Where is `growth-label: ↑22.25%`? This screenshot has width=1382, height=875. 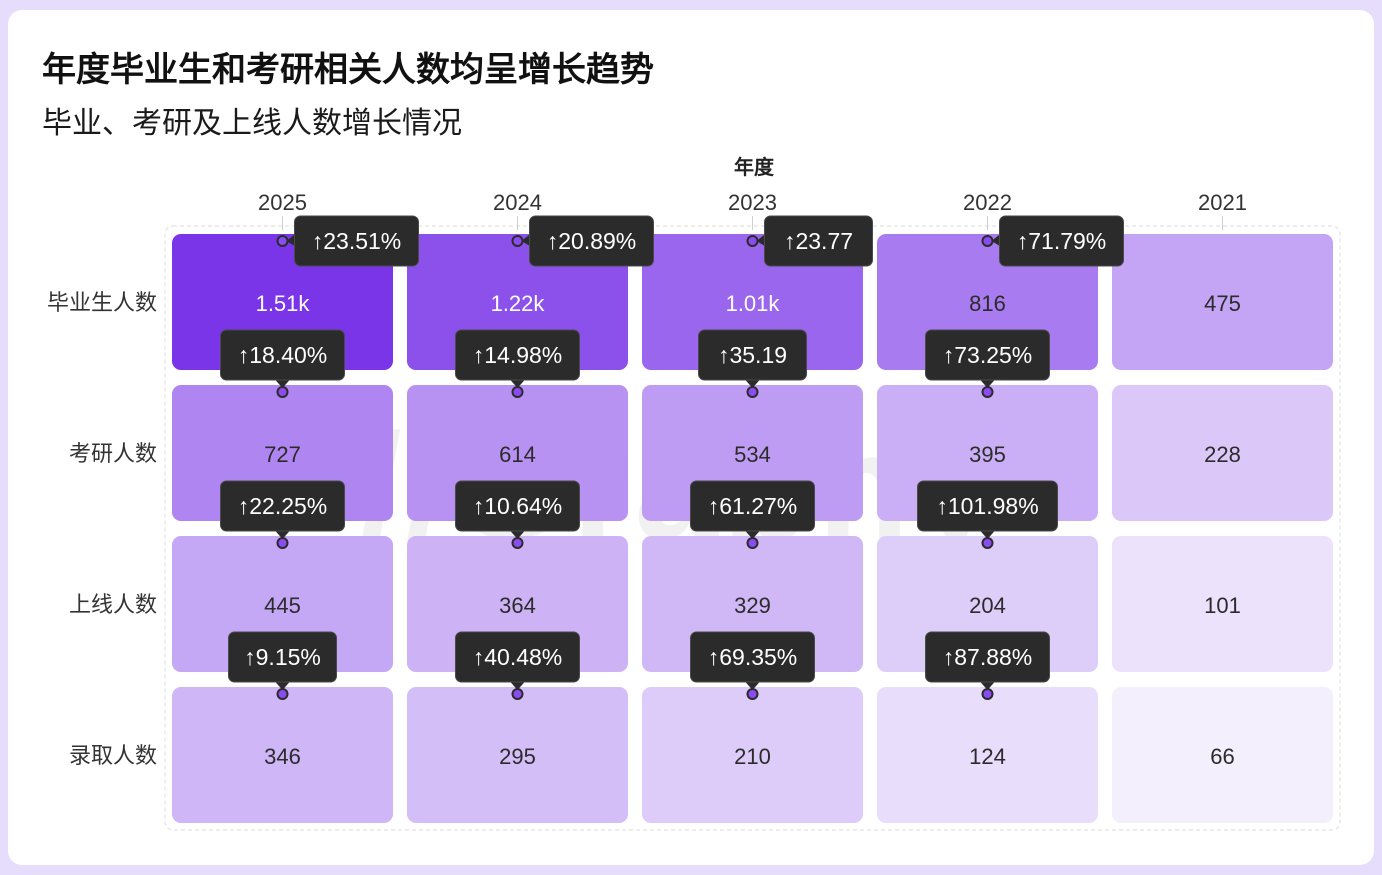
growth-label: ↑22.25% is located at coordinates (283, 506).